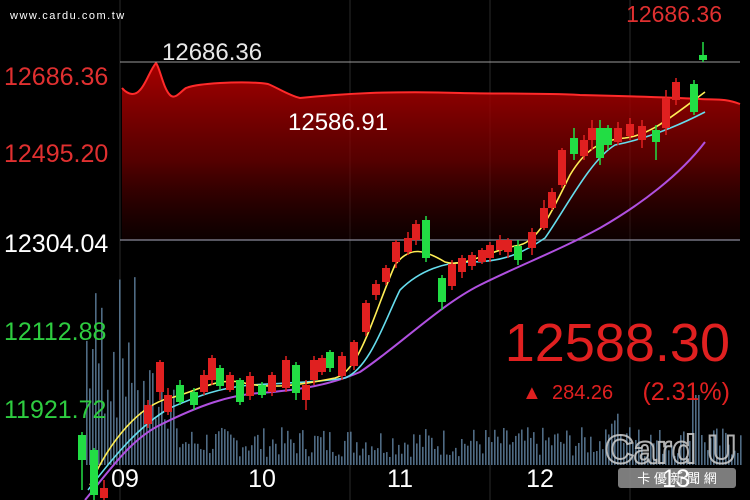 The image size is (750, 500). I want to click on change-value: 284.26, so click(582, 393).